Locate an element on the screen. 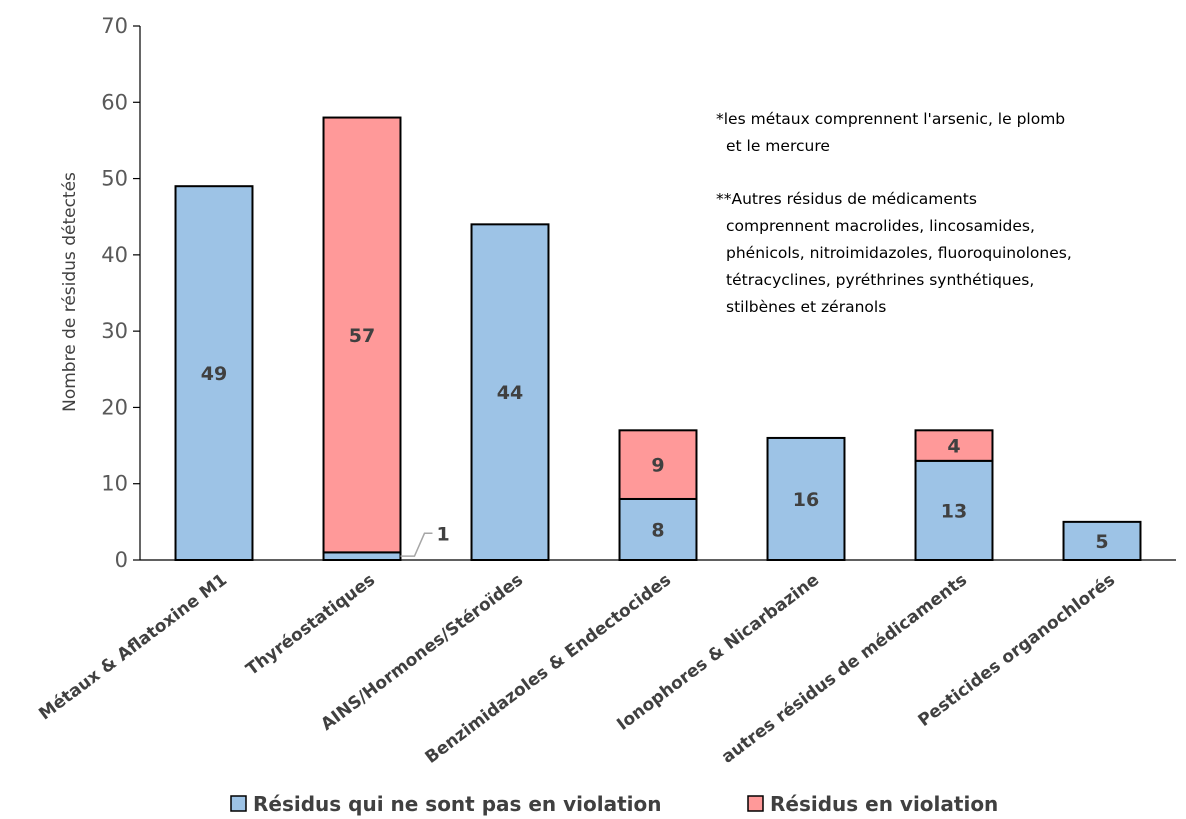  data-label: 49 is located at coordinates (214, 374).